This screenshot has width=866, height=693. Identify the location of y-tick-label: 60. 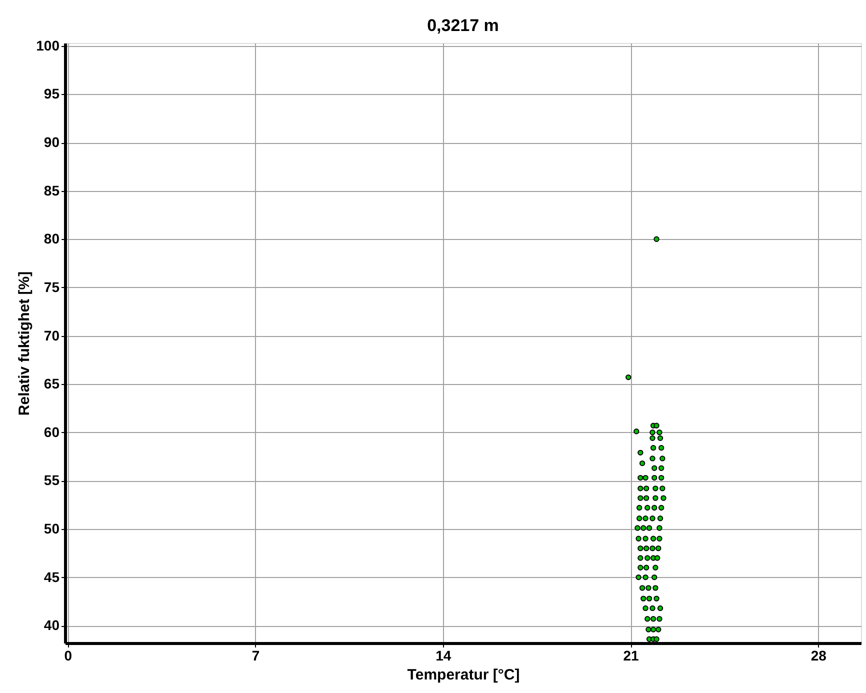
(52, 432).